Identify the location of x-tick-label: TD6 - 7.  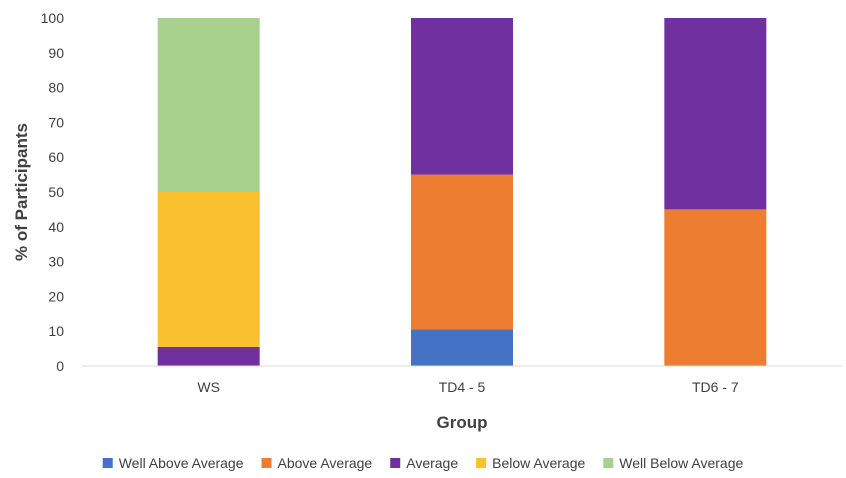
(715, 387).